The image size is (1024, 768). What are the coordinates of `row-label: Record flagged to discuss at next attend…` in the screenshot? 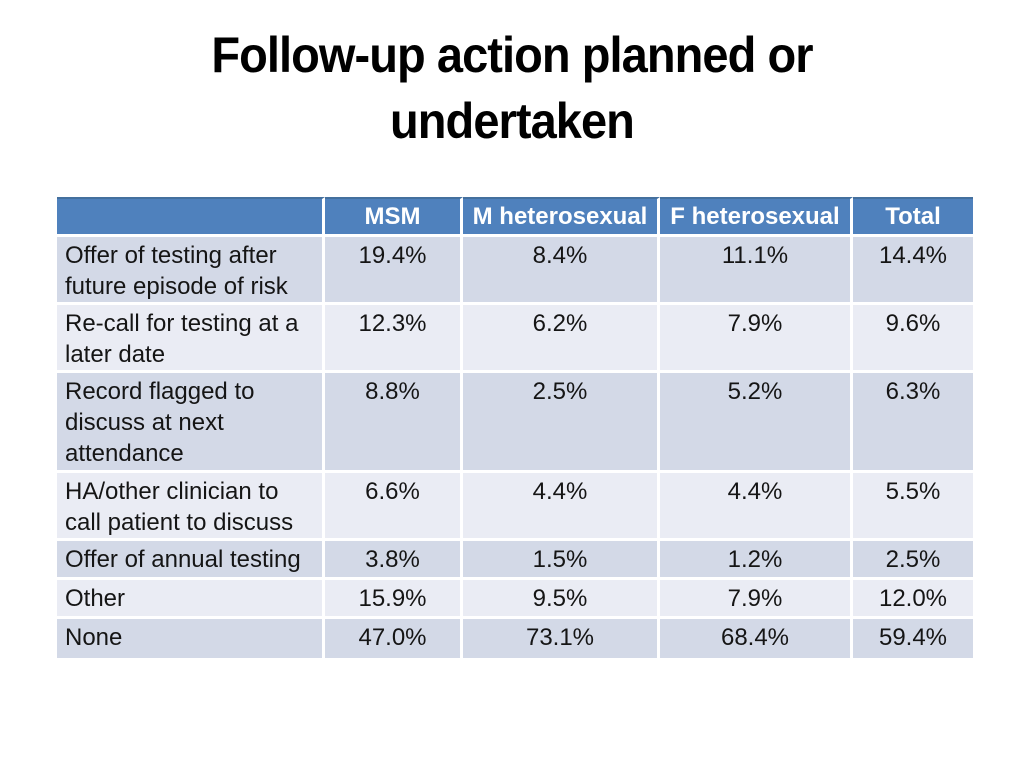 It's located at (191, 423).